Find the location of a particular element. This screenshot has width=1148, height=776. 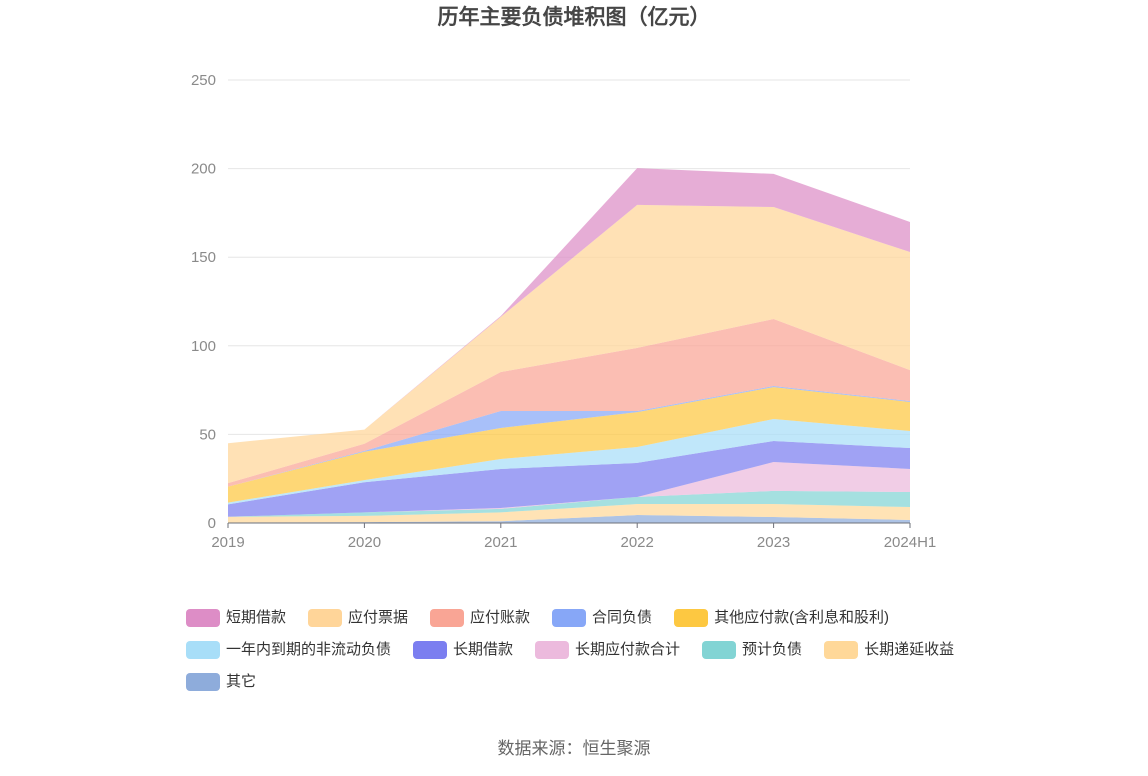

legend-item-current-portion-noncurrent: 一年内到期的非流动负债 is located at coordinates (288, 650).